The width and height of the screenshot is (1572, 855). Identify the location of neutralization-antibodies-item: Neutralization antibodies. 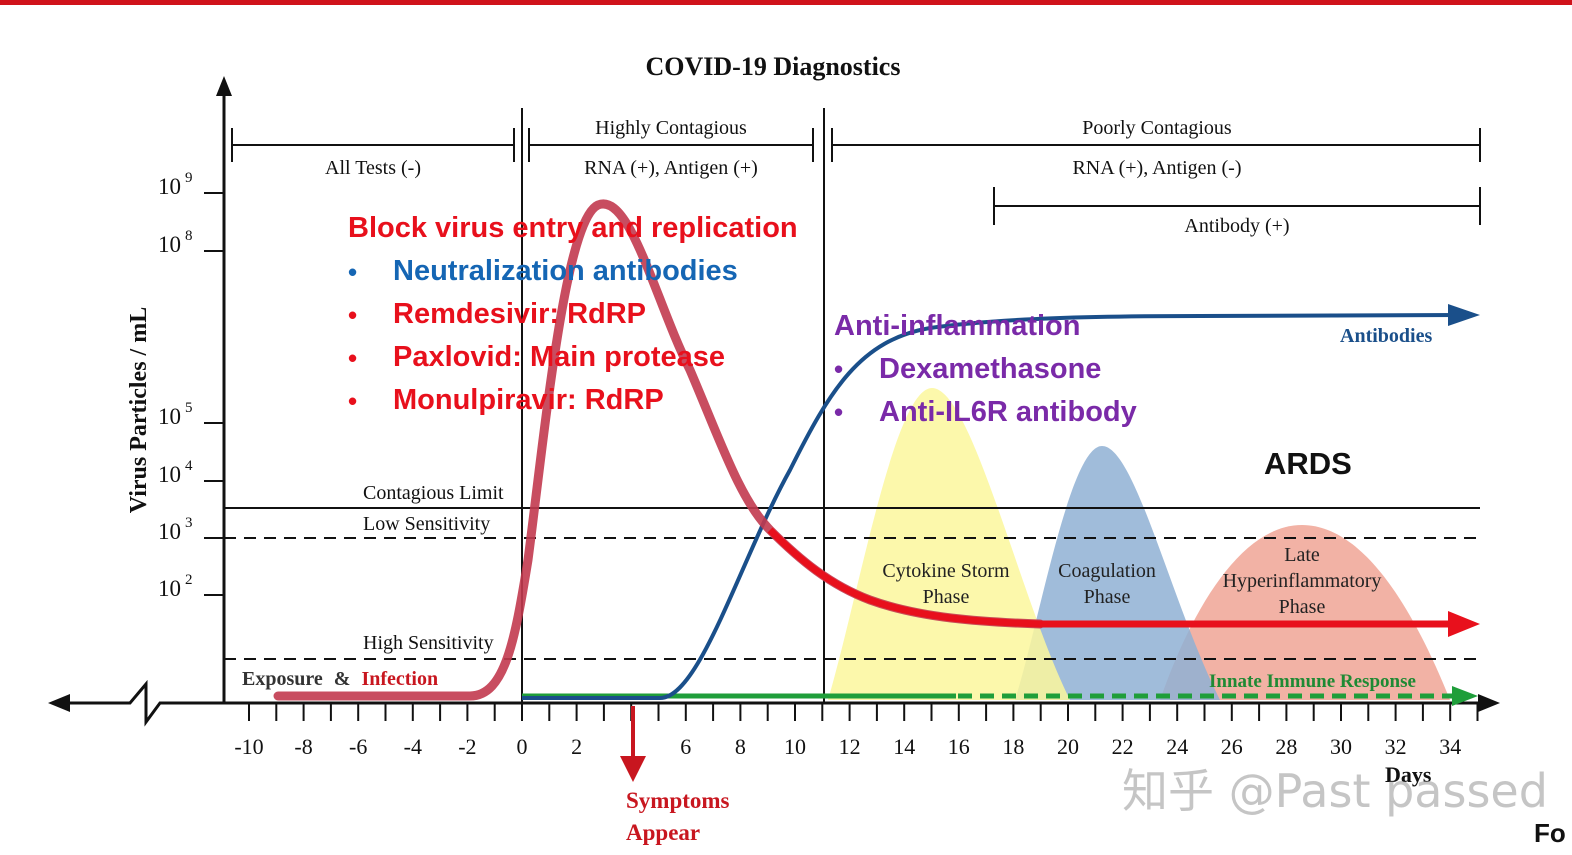
(565, 271).